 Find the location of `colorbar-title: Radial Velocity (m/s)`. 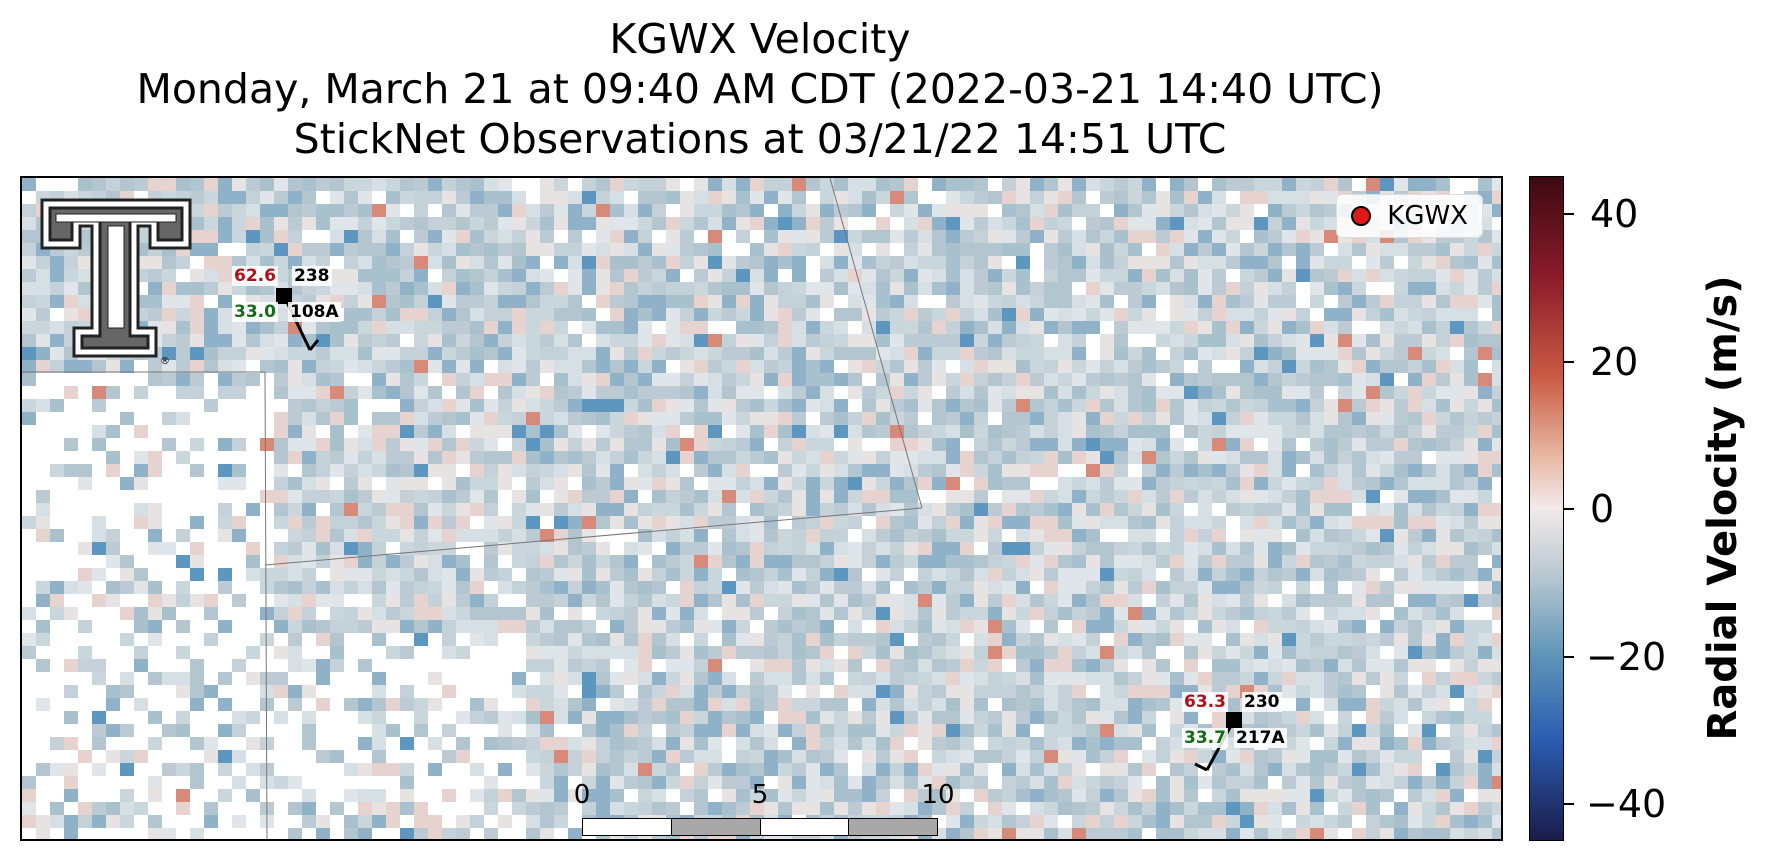

colorbar-title: Radial Velocity (m/s) is located at coordinates (1723, 508).